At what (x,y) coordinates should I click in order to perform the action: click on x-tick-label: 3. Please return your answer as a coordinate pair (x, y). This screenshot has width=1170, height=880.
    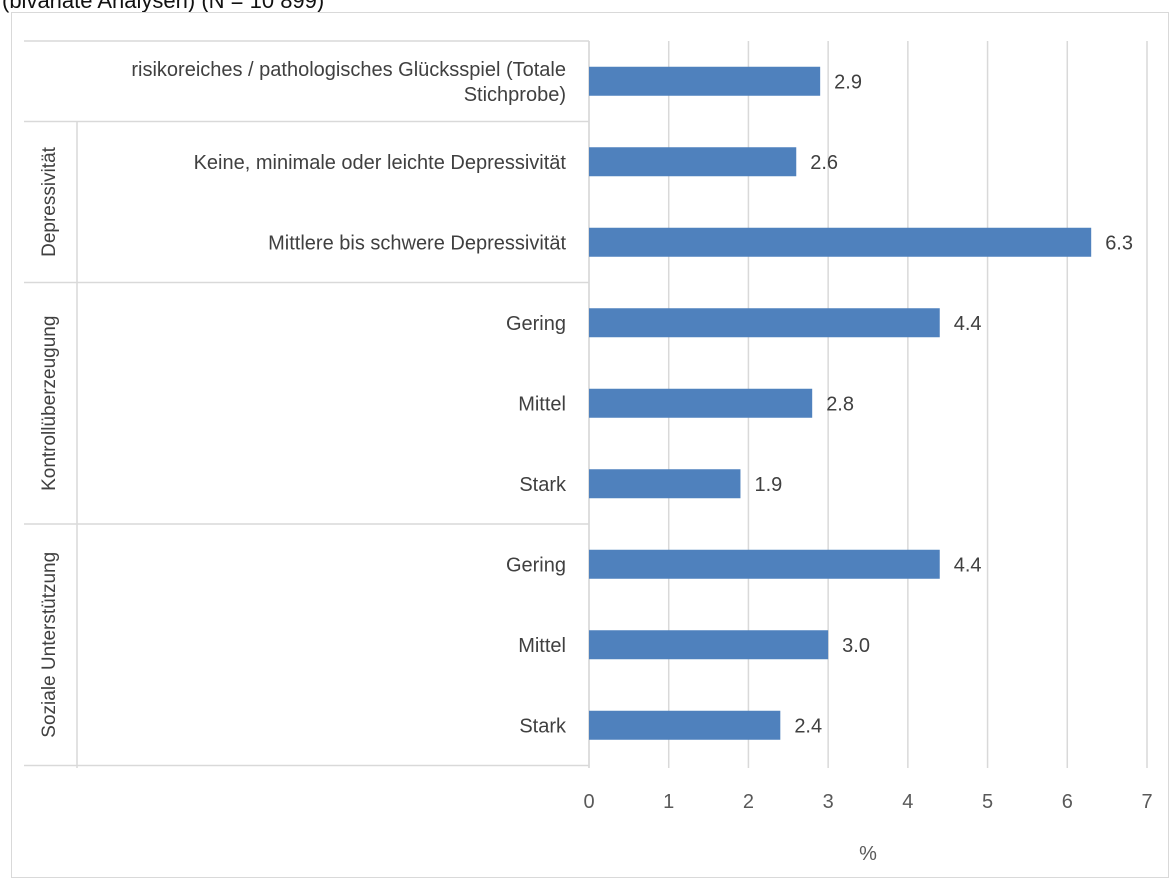
    Looking at the image, I should click on (828, 802).